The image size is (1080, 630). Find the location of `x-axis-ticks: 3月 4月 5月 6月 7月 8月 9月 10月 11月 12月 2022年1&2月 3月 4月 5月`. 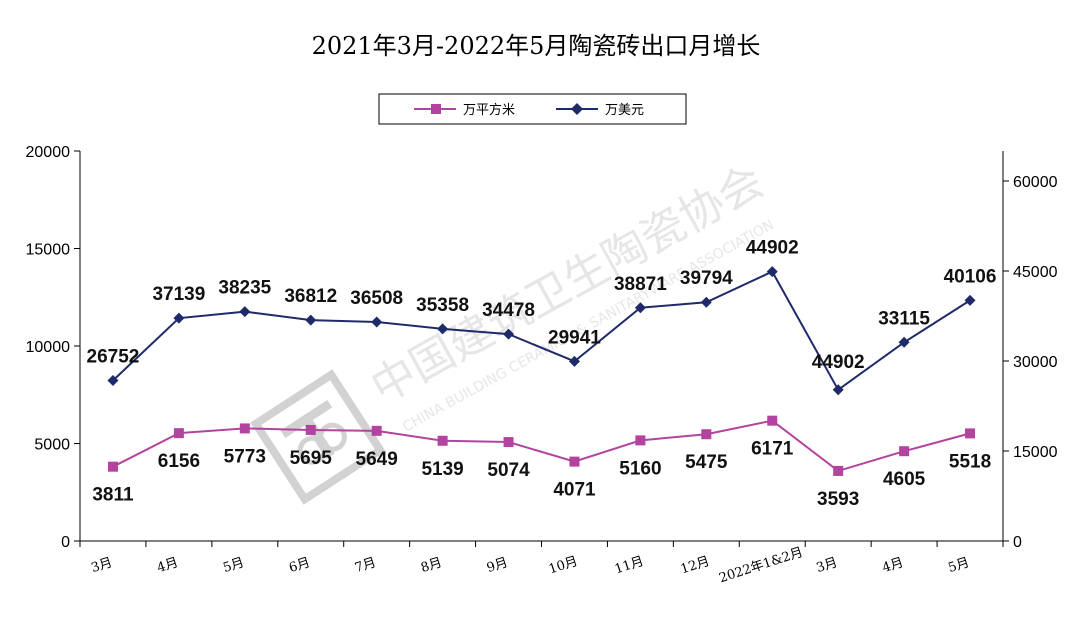

x-axis-ticks: 3月 4月 5月 6月 7月 8月 9月 10月 11月 12月 2022年1&2月 3月 4月 5月 is located at coordinates (541, 563).